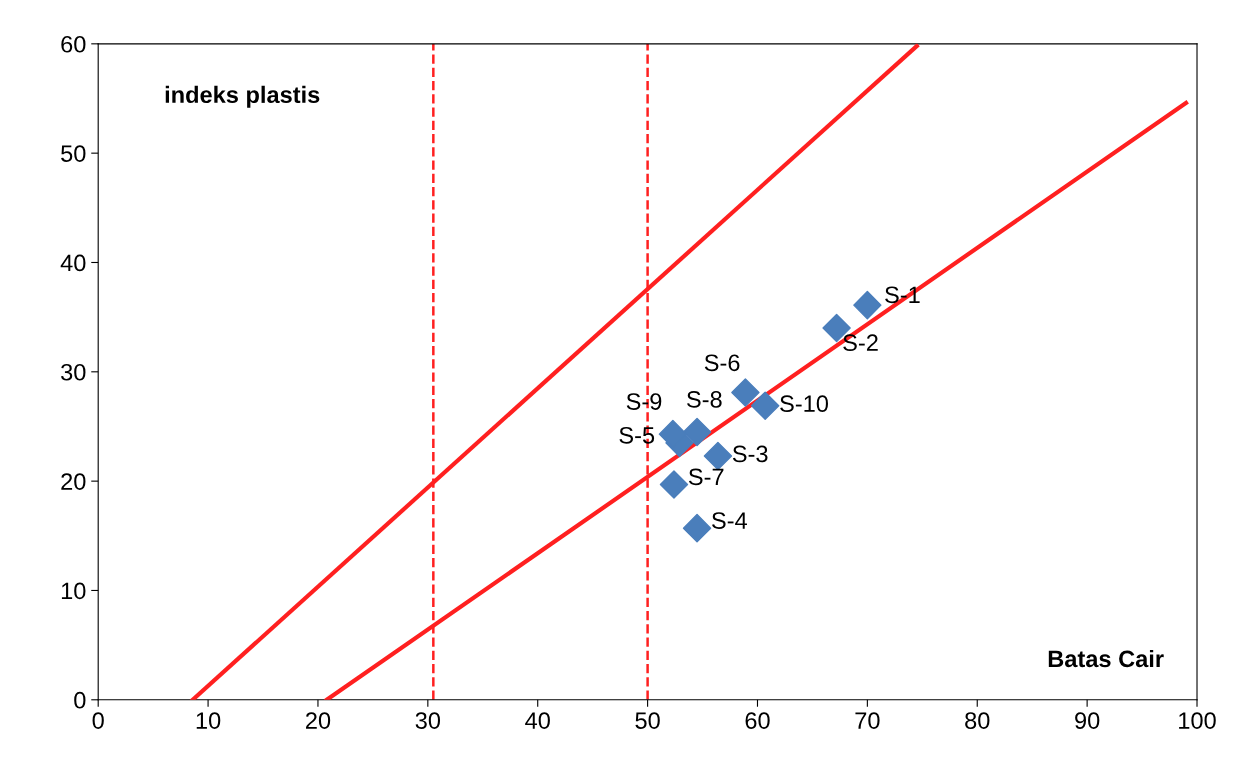 This screenshot has height=769, width=1243. I want to click on x-tick-label: 70, so click(867, 720).